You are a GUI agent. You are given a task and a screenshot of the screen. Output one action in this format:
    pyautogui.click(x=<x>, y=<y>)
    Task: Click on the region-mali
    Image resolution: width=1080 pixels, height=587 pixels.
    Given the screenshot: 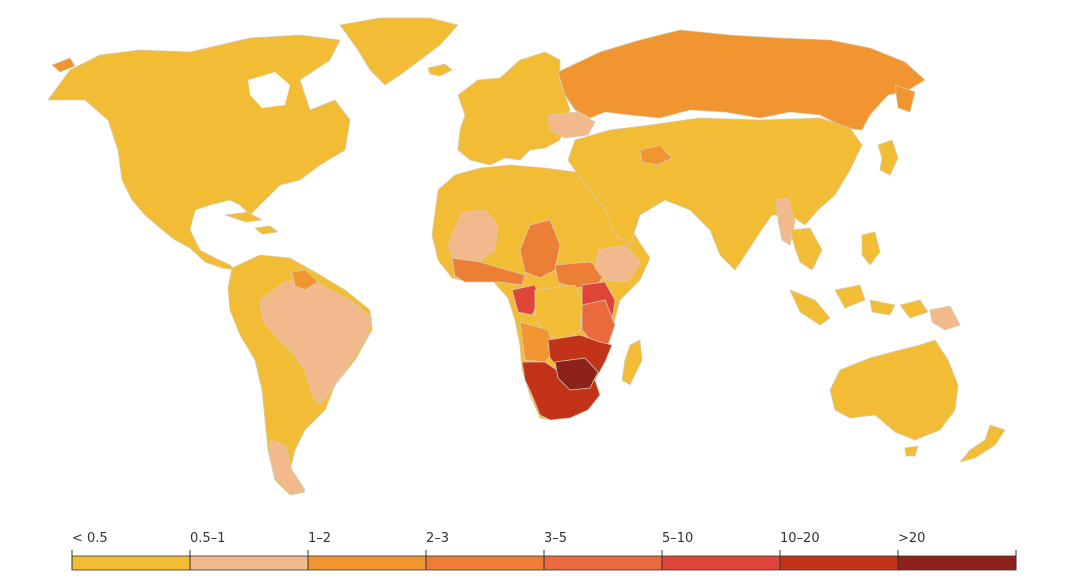 What is the action you would take?
    pyautogui.click(x=473, y=236)
    